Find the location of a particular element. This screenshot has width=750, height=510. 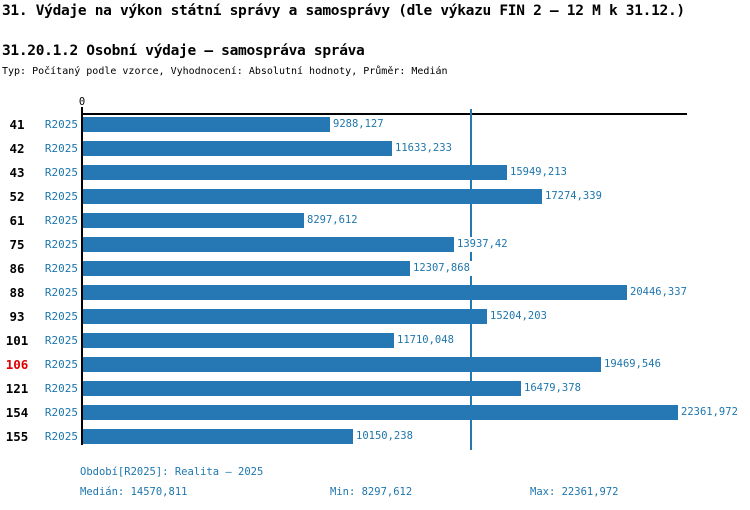

chart-row: 52 R2025 17274,339 is located at coordinates (375, 196).